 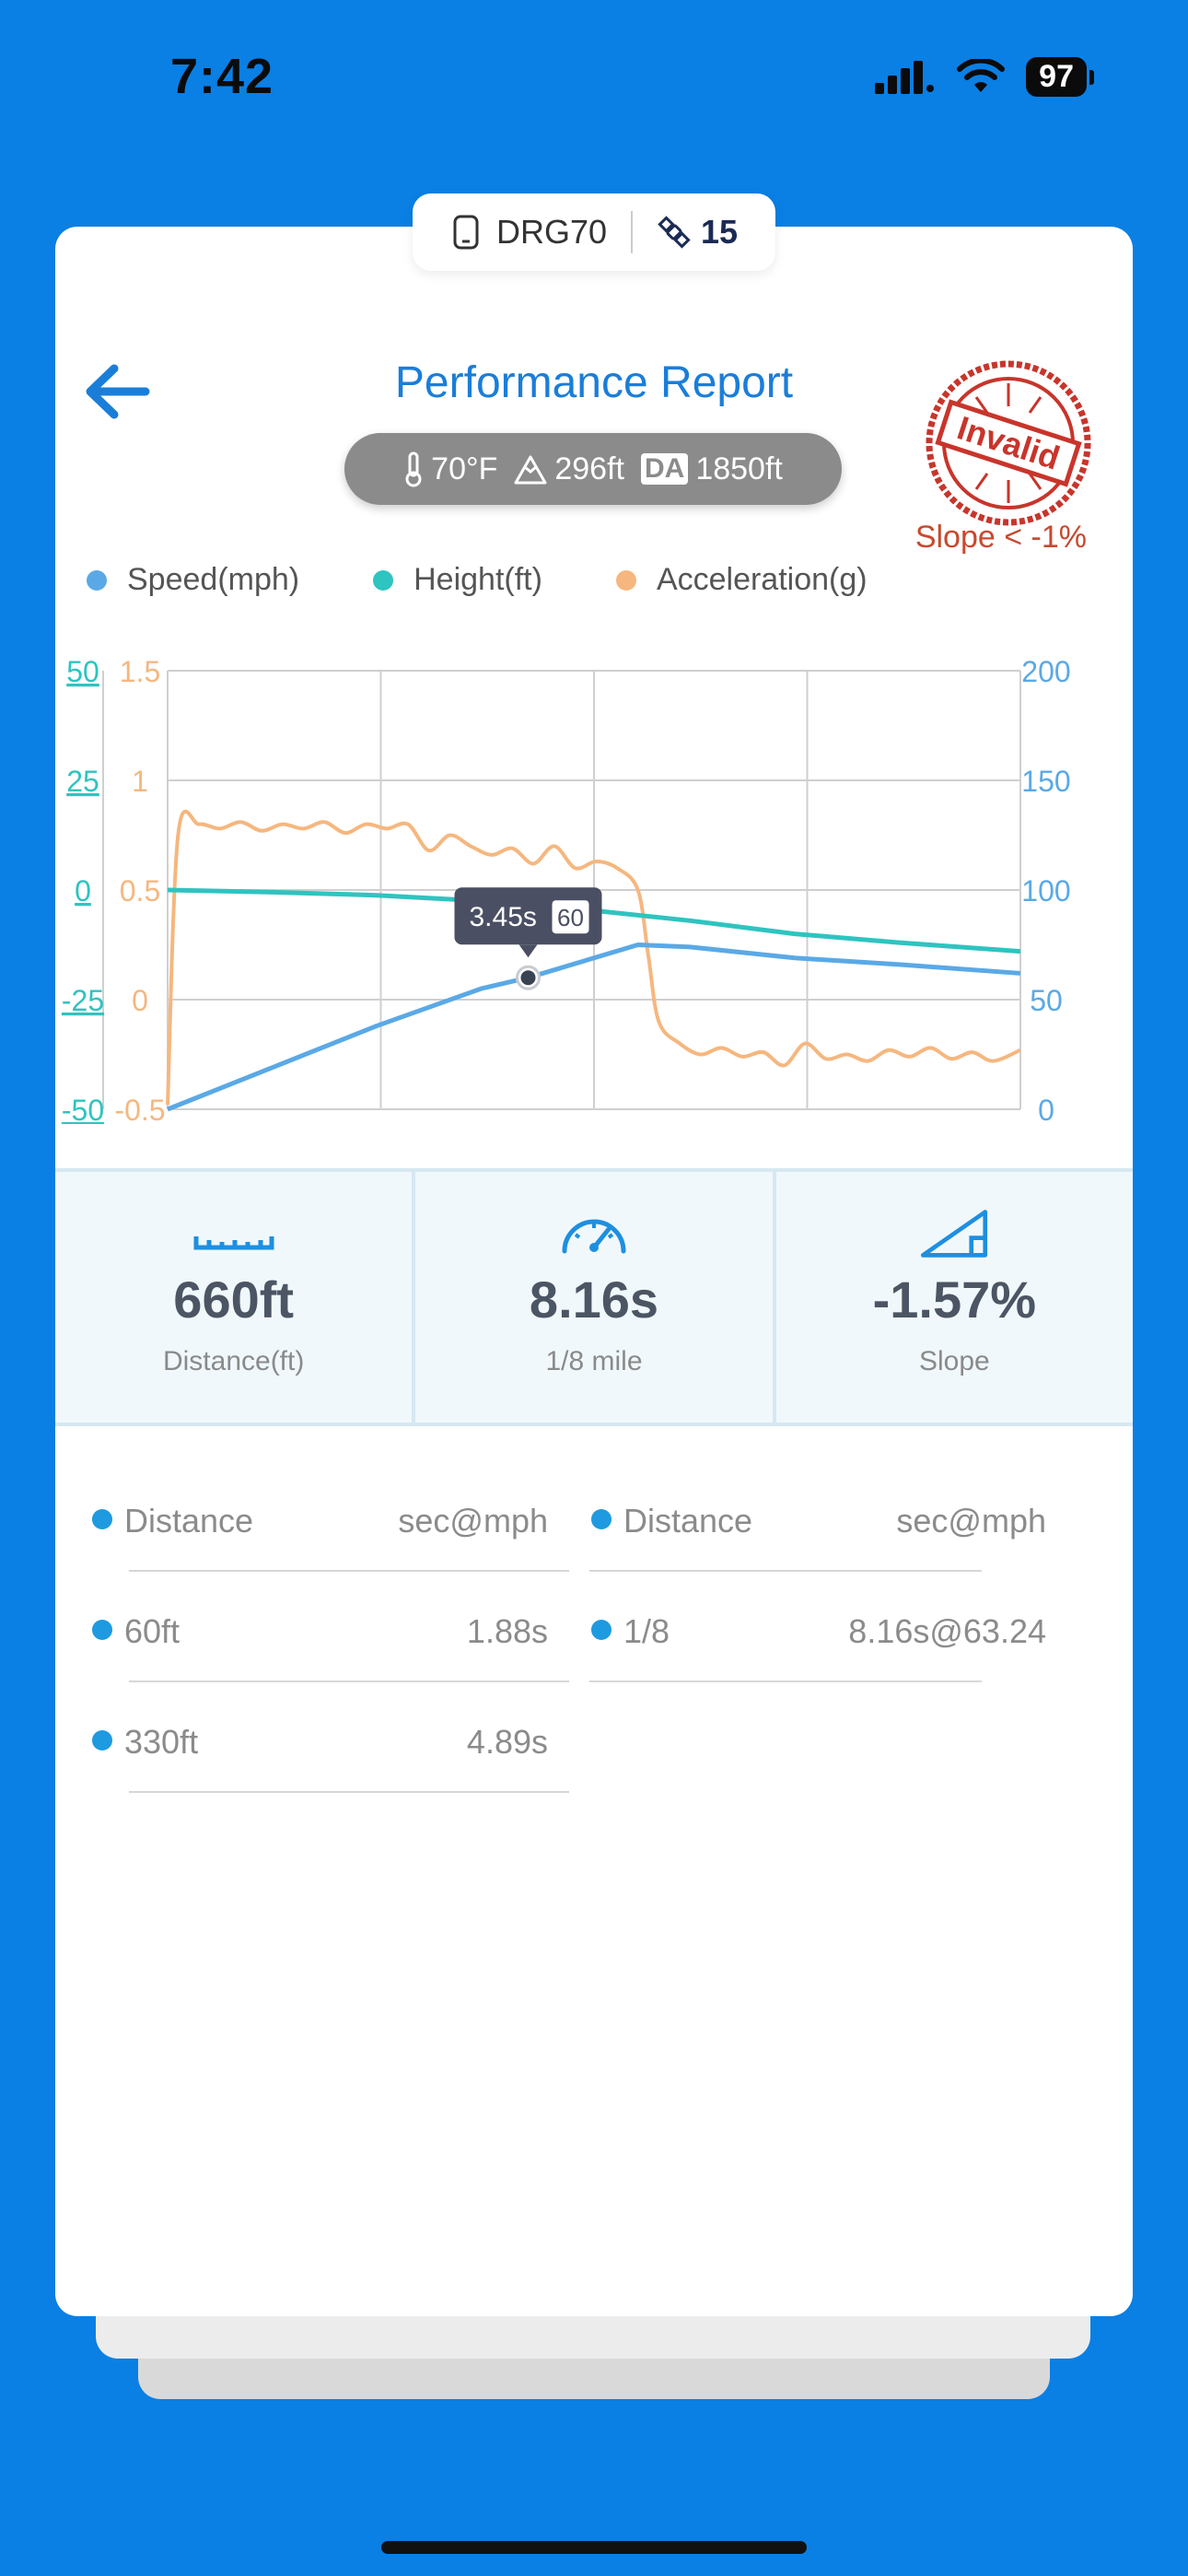 I want to click on y-tick-height: -50, so click(x=83, y=1109).